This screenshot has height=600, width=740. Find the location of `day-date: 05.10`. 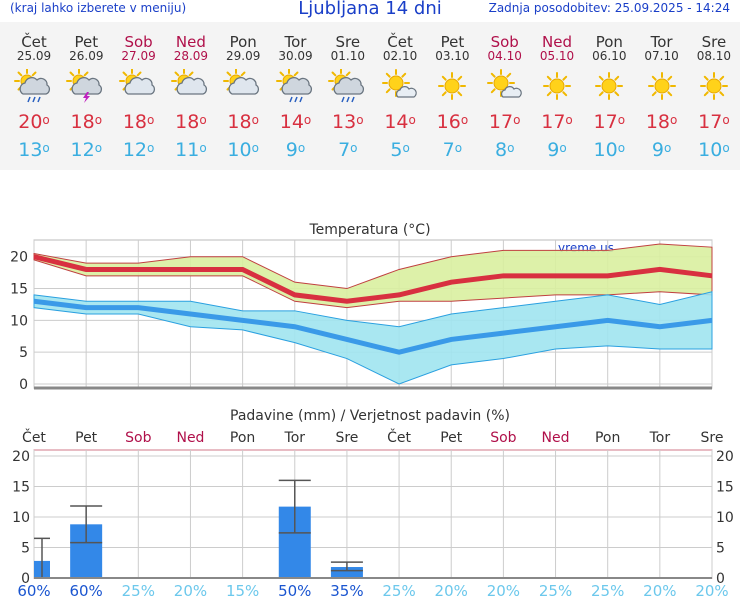

day-date: 05.10 is located at coordinates (557, 56).